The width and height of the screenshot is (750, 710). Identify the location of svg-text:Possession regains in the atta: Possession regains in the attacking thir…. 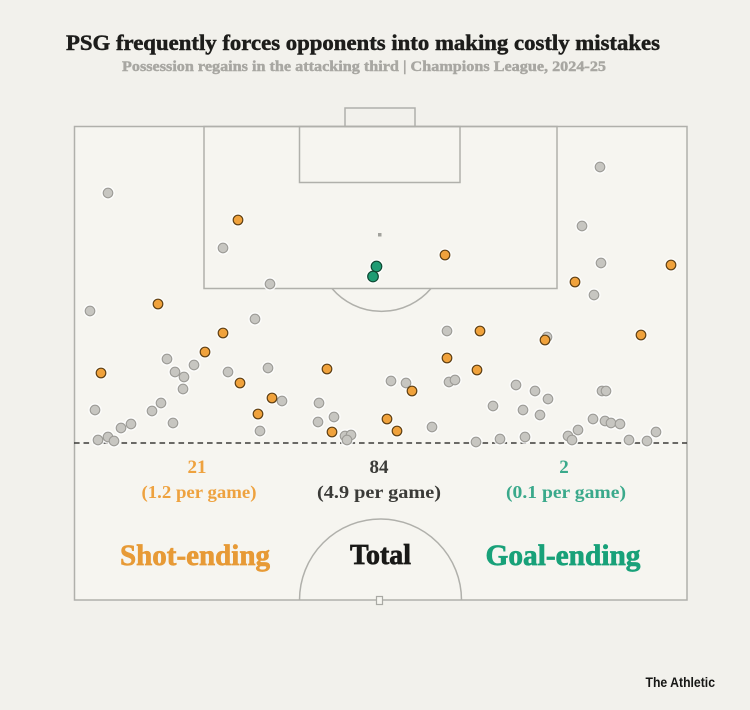
(364, 67).